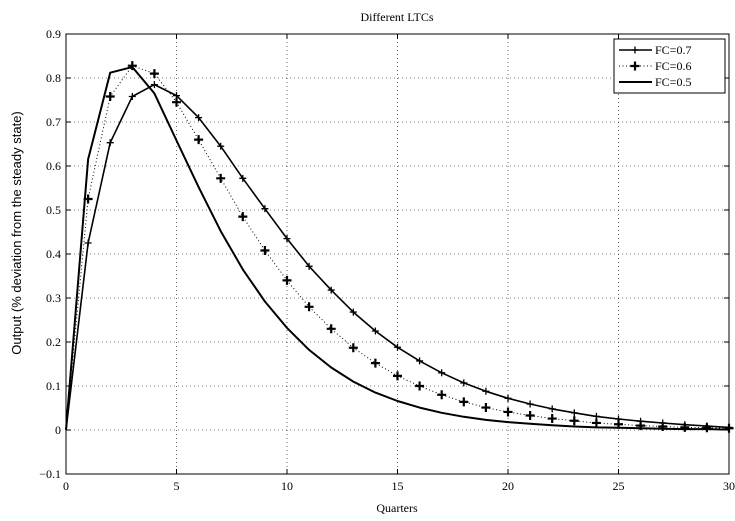 This screenshot has height=521, width=735. What do you see at coordinates (50, 474) in the screenshot?
I see `y-tick-label: −0.1` at bounding box center [50, 474].